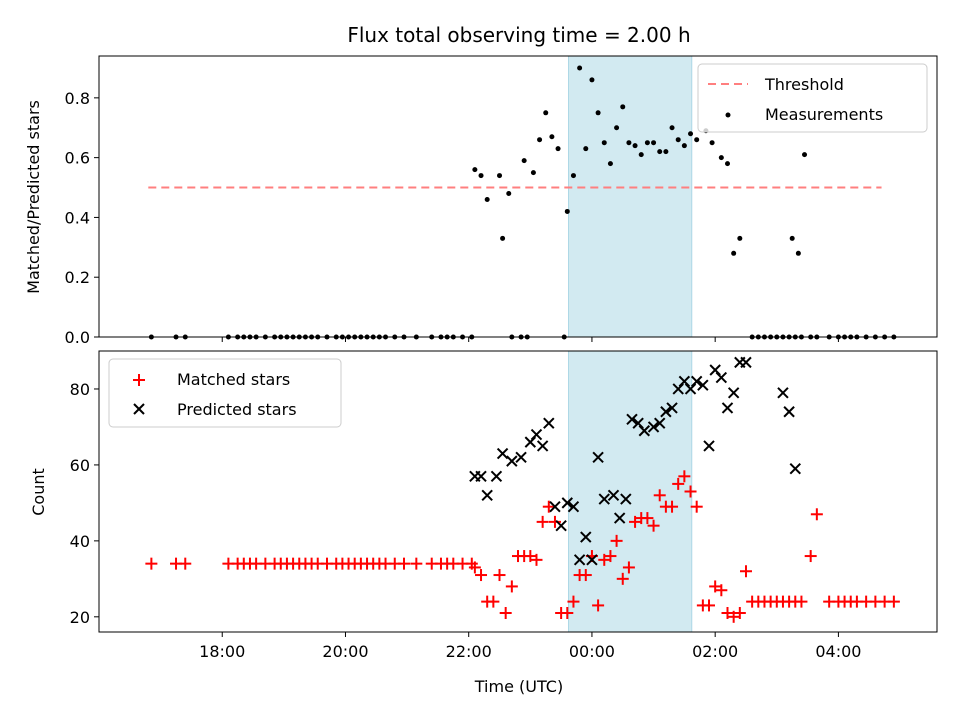 Image resolution: width=960 pixels, height=720 pixels. What do you see at coordinates (518, 35) in the screenshot?
I see `chart-title: Flux total observing time = 2.00 h` at bounding box center [518, 35].